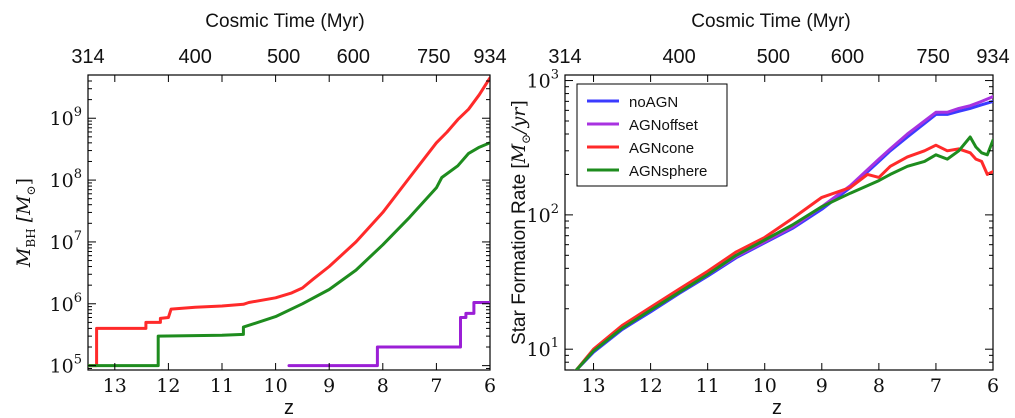 Image resolution: width=1015 pixels, height=418 pixels. What do you see at coordinates (652, 135) in the screenshot?
I see `legend: noAGN AGNoffset AGNcone AGNsphere` at bounding box center [652, 135].